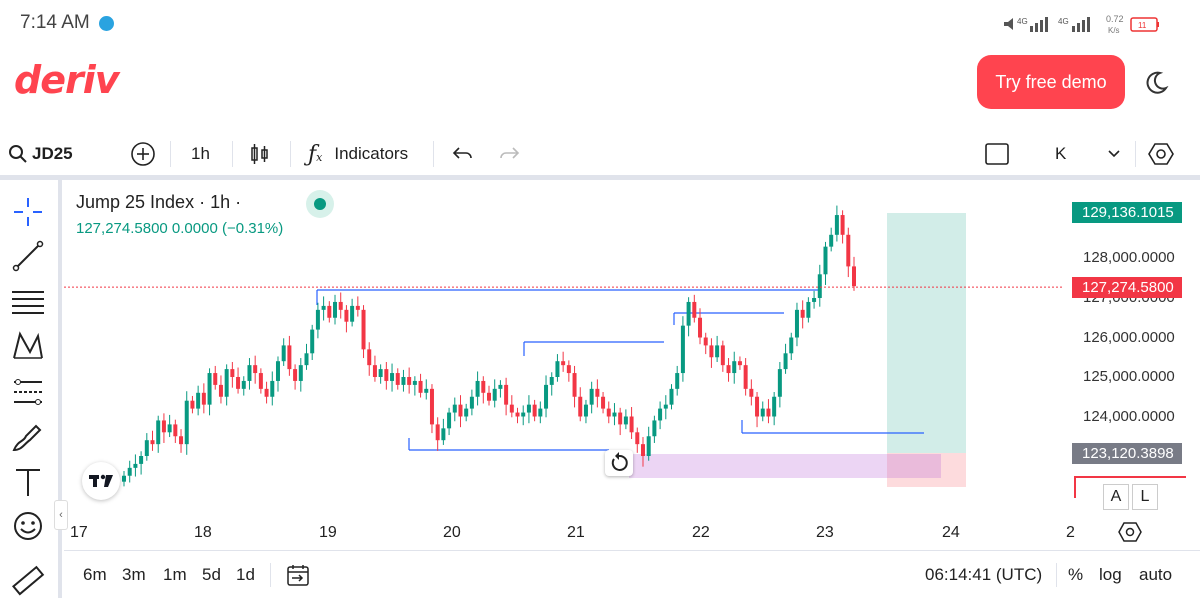 This screenshot has width=1200, height=600. Describe the element at coordinates (28, 482) in the screenshot. I see `text-icon` at that location.